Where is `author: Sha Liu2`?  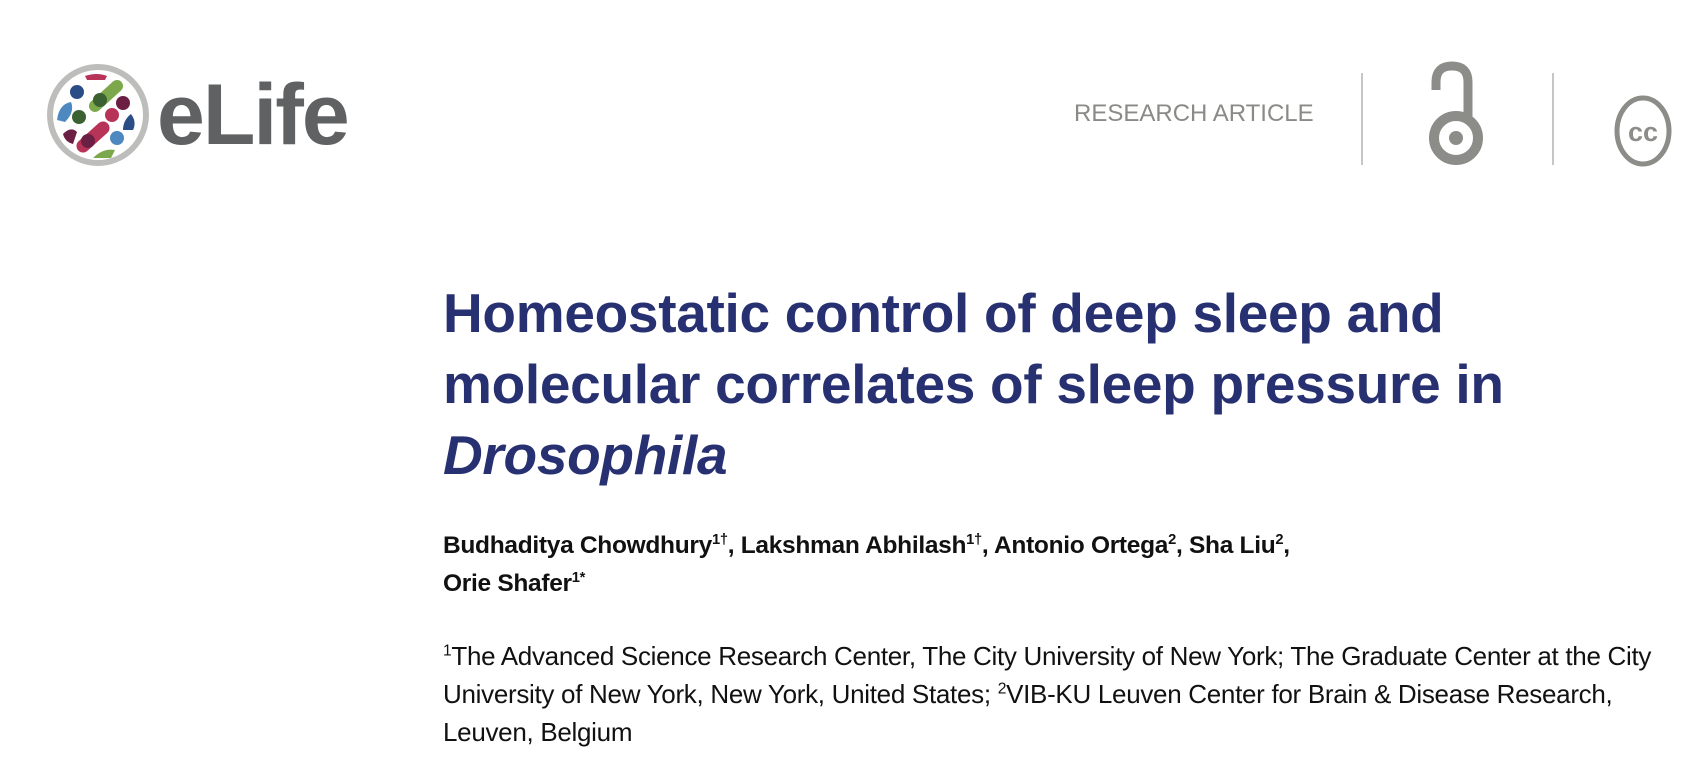 author: Sha Liu2 is located at coordinates (1236, 545).